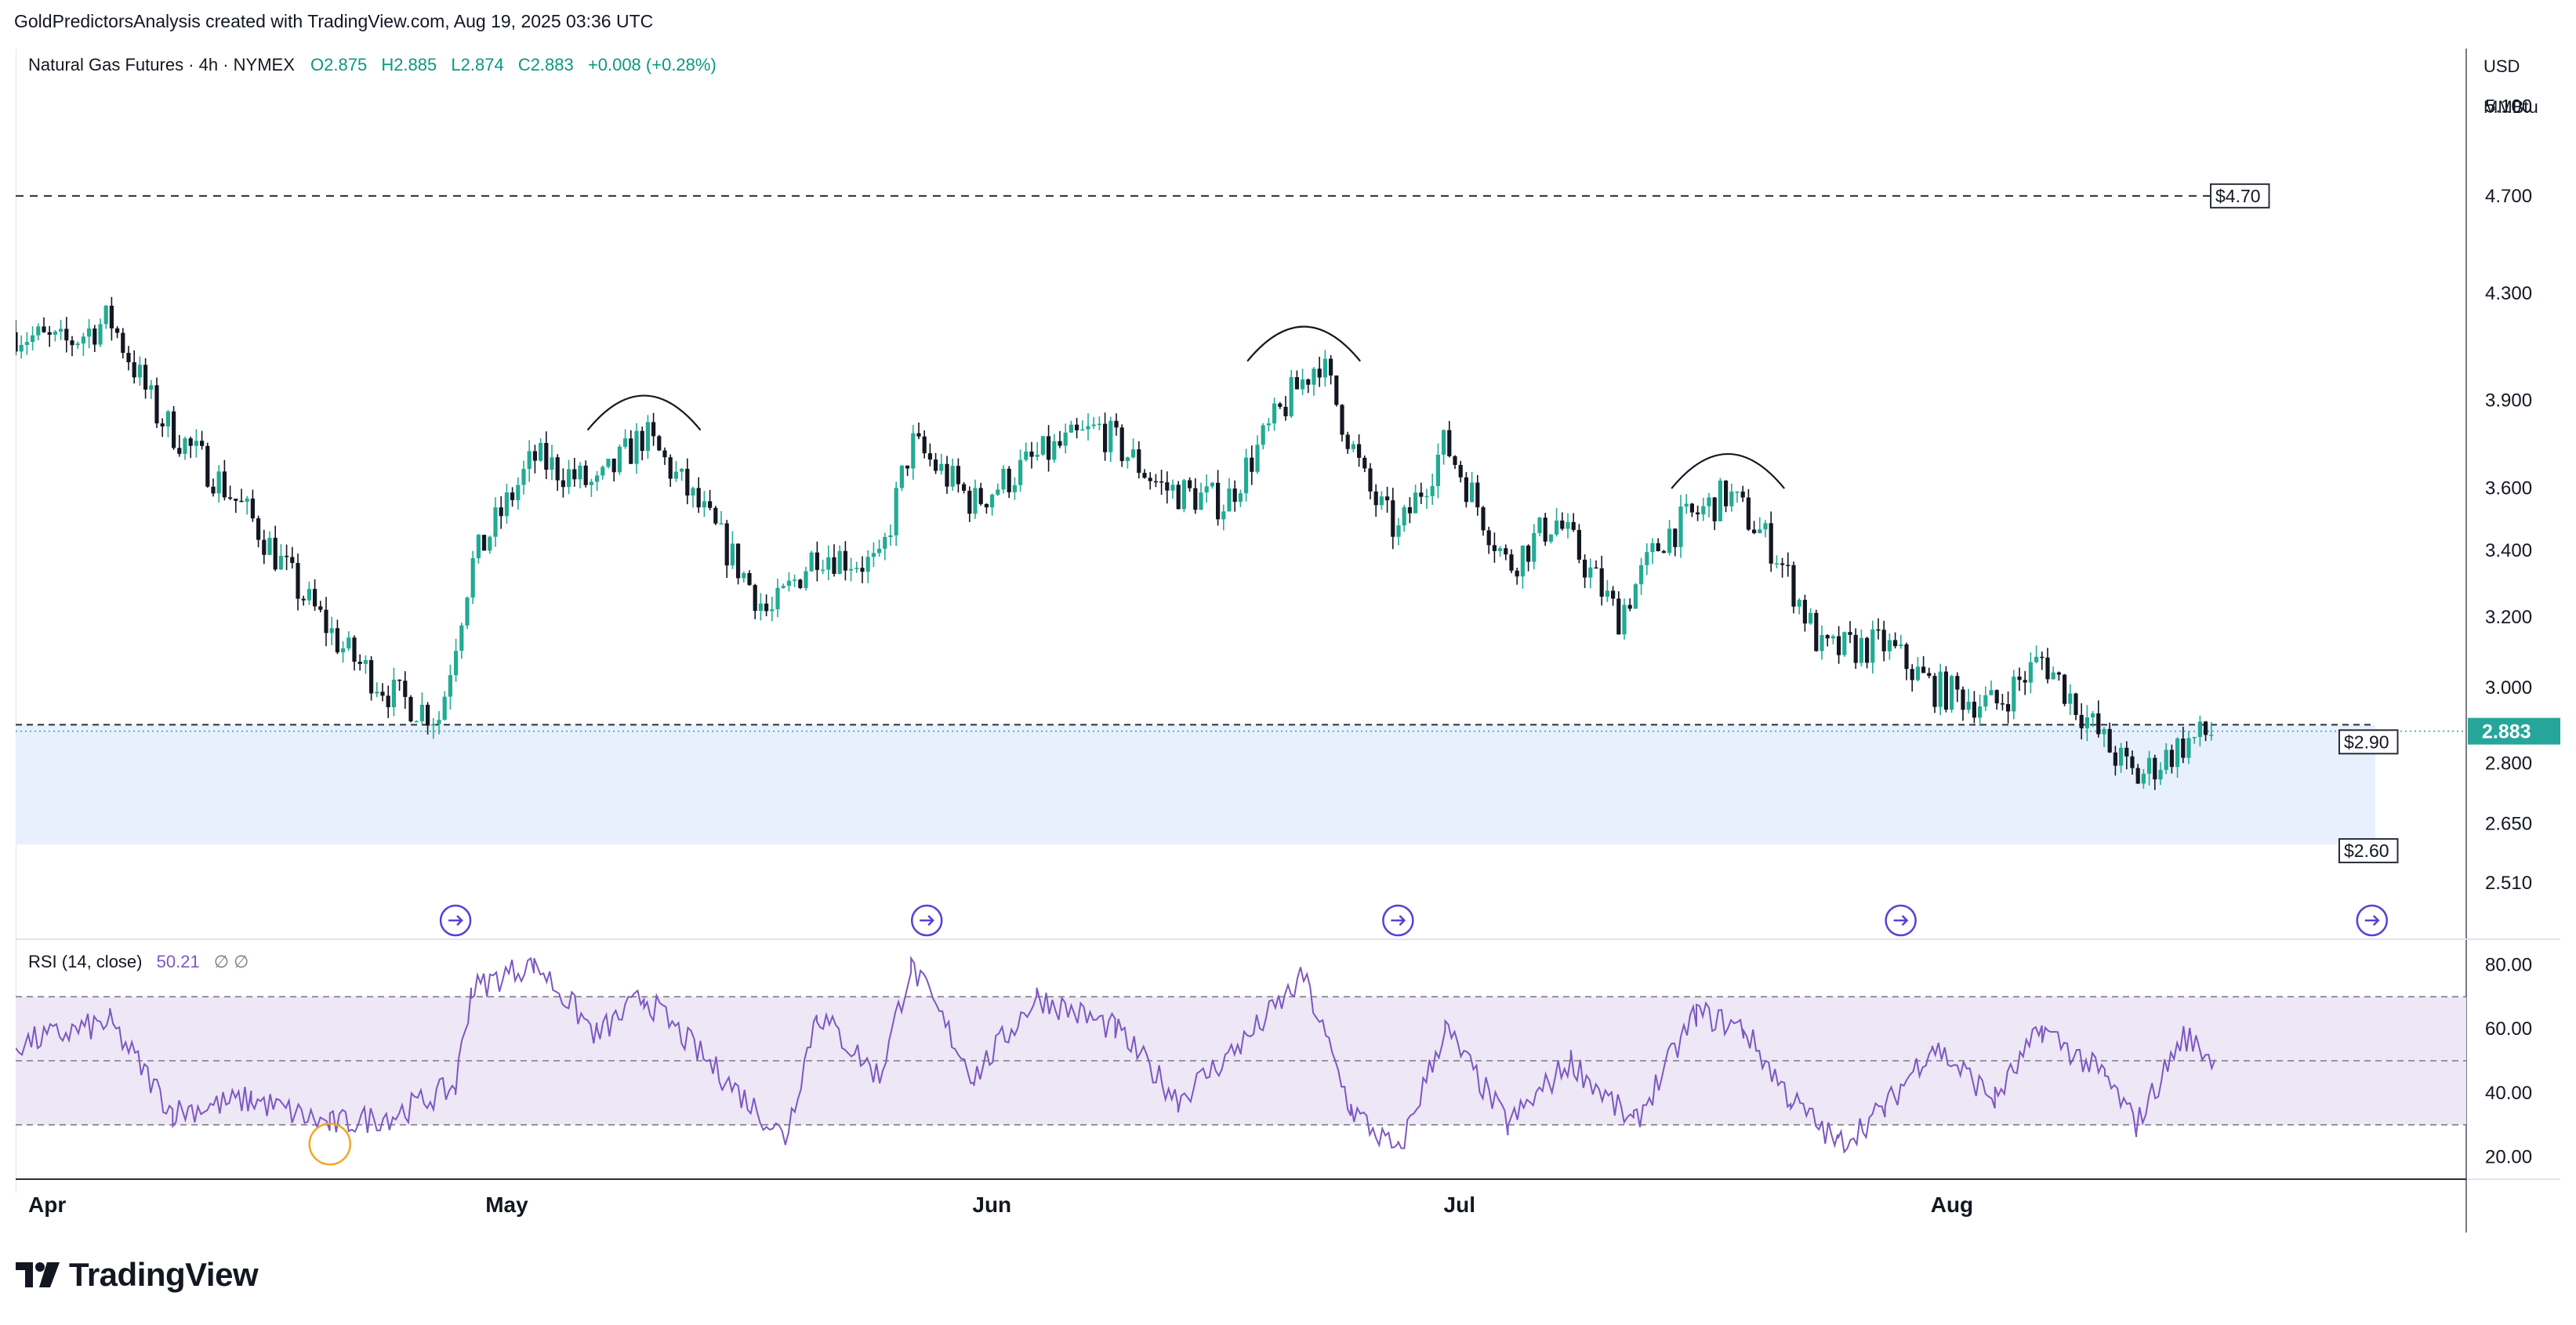 This screenshot has width=2576, height=1325. Describe the element at coordinates (2502, 66) in the screenshot. I see `currency-label: USD` at that location.